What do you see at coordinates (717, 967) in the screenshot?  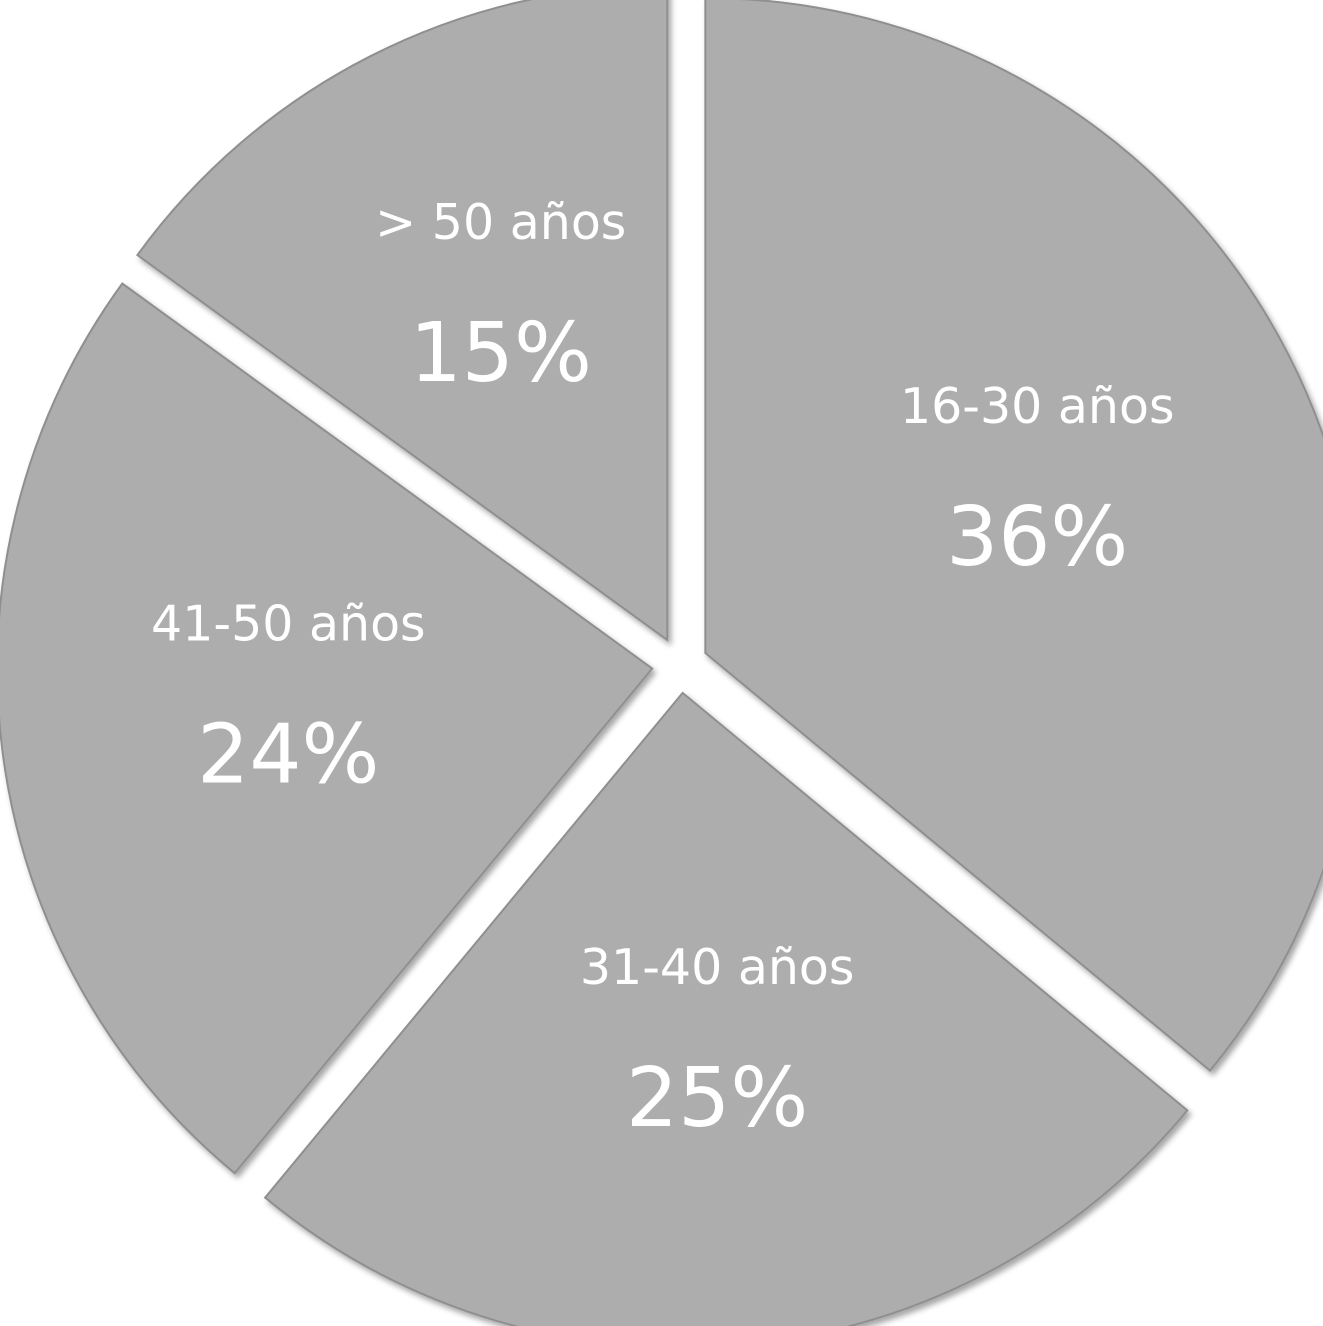 I see `slice-category-label: 31-40 años` at bounding box center [717, 967].